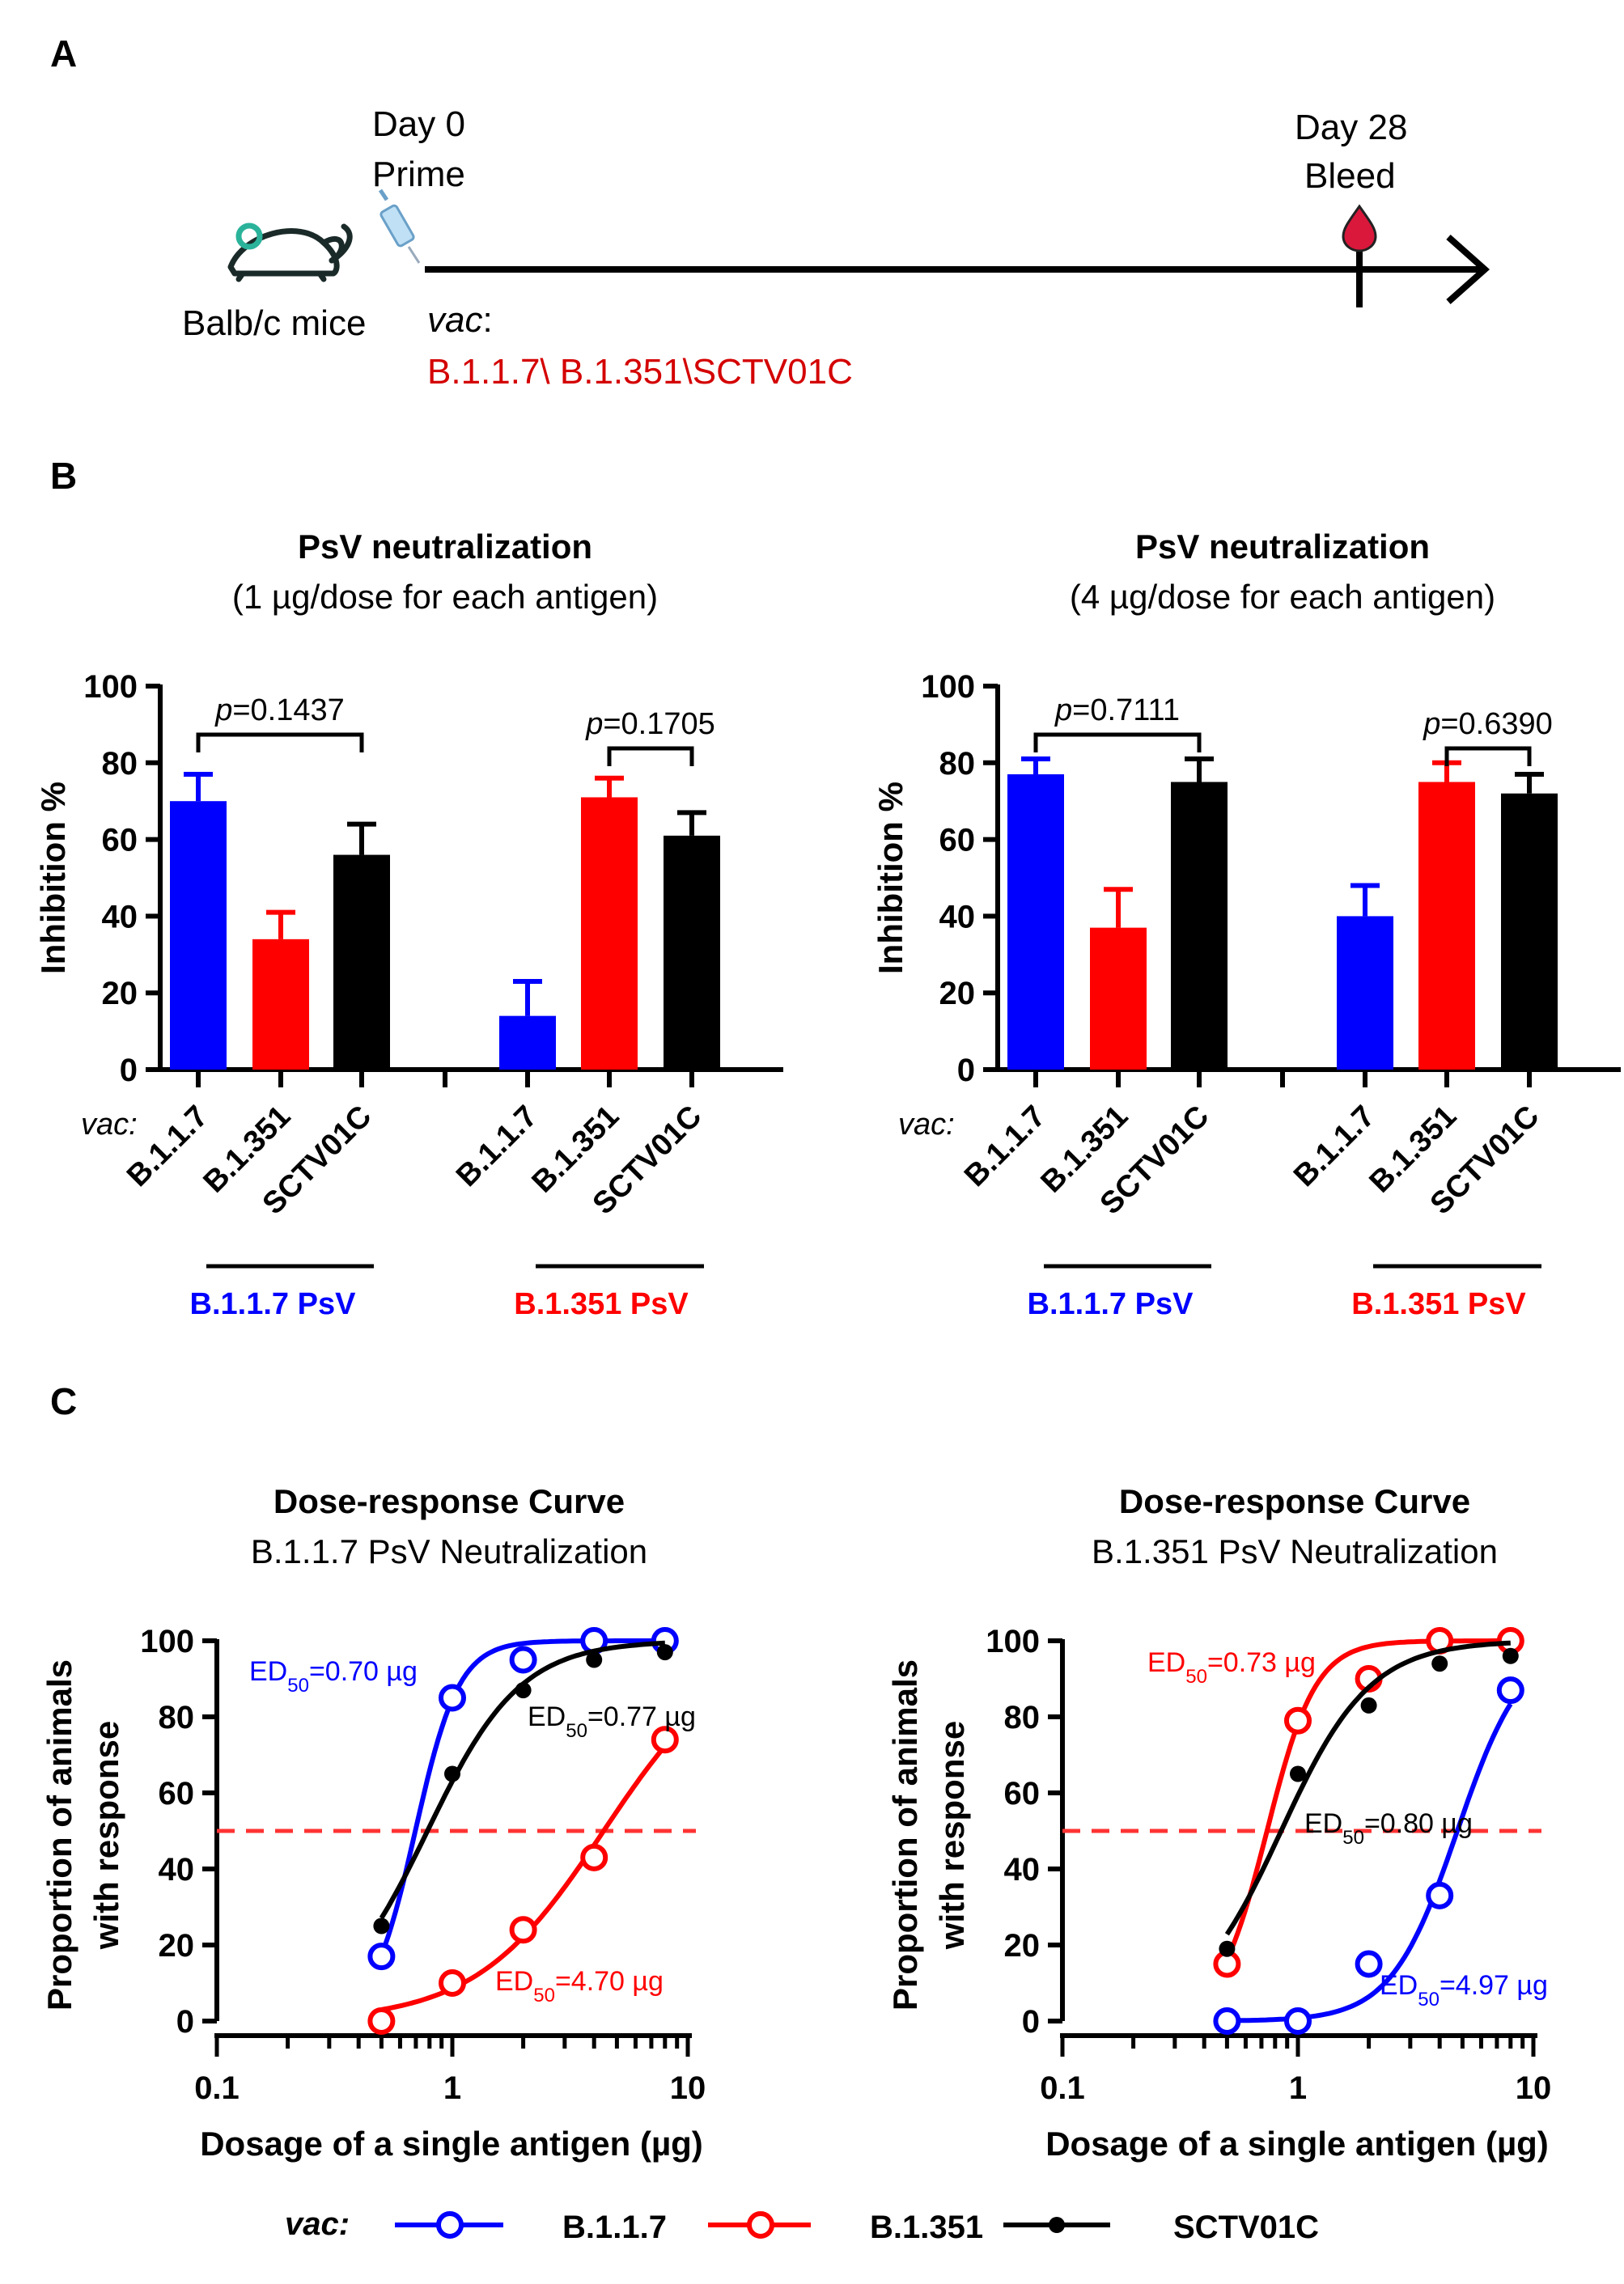 The image size is (1624, 2284). What do you see at coordinates (1418, 1823) in the screenshot?
I see `ed50-value: =0.80 µg` at bounding box center [1418, 1823].